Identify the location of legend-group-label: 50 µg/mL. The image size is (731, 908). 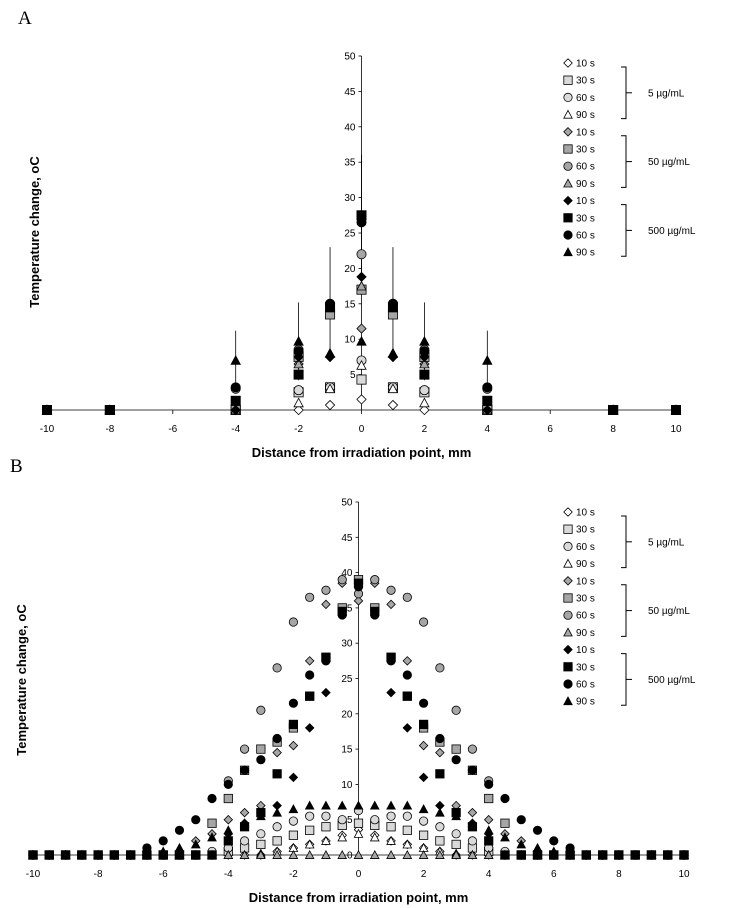
(669, 162).